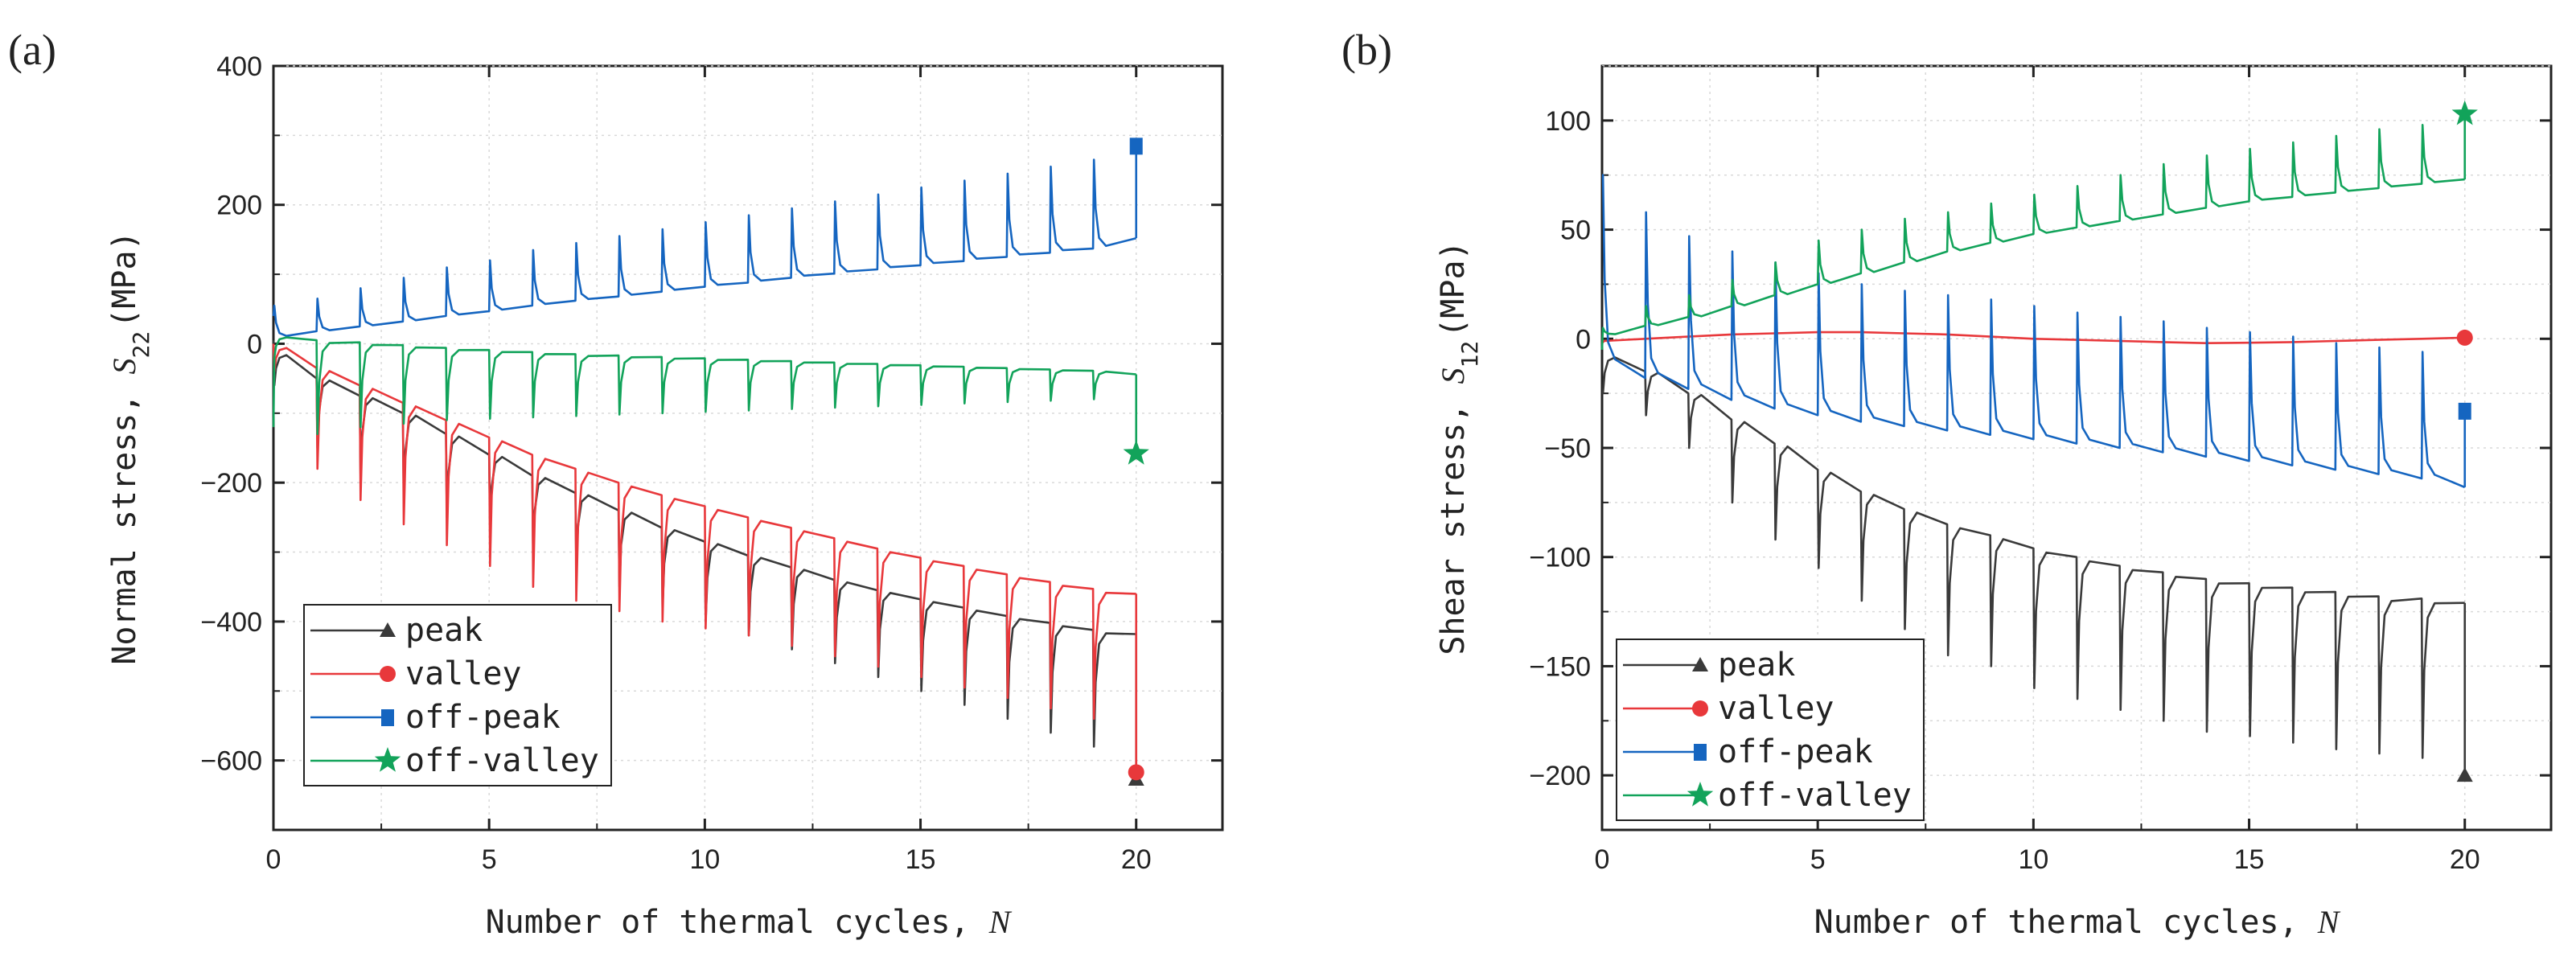  I want to click on y-tick-label: 100, so click(1568, 121).